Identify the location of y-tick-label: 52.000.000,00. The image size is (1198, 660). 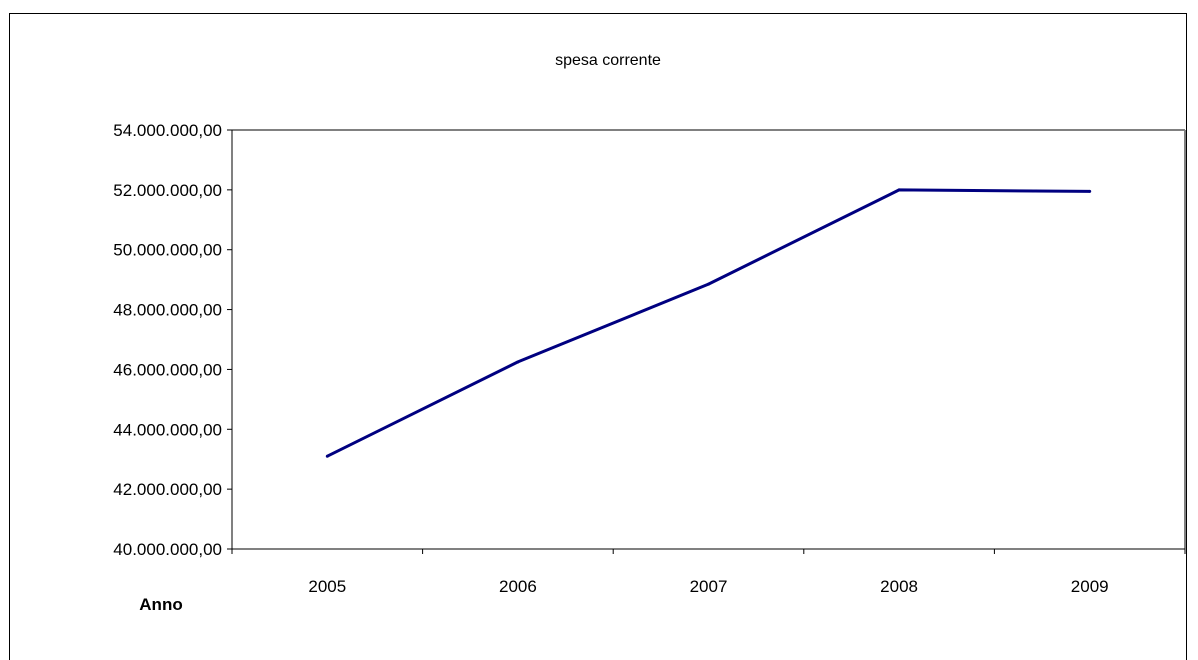
(167, 190).